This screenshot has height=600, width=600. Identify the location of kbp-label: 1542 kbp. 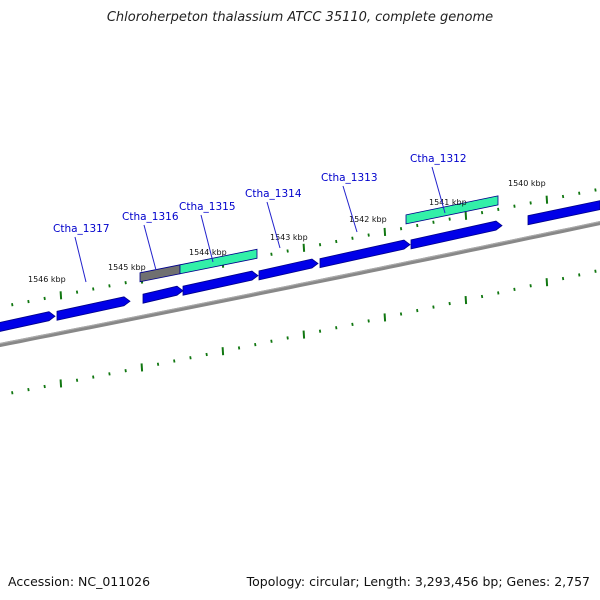
(368, 219).